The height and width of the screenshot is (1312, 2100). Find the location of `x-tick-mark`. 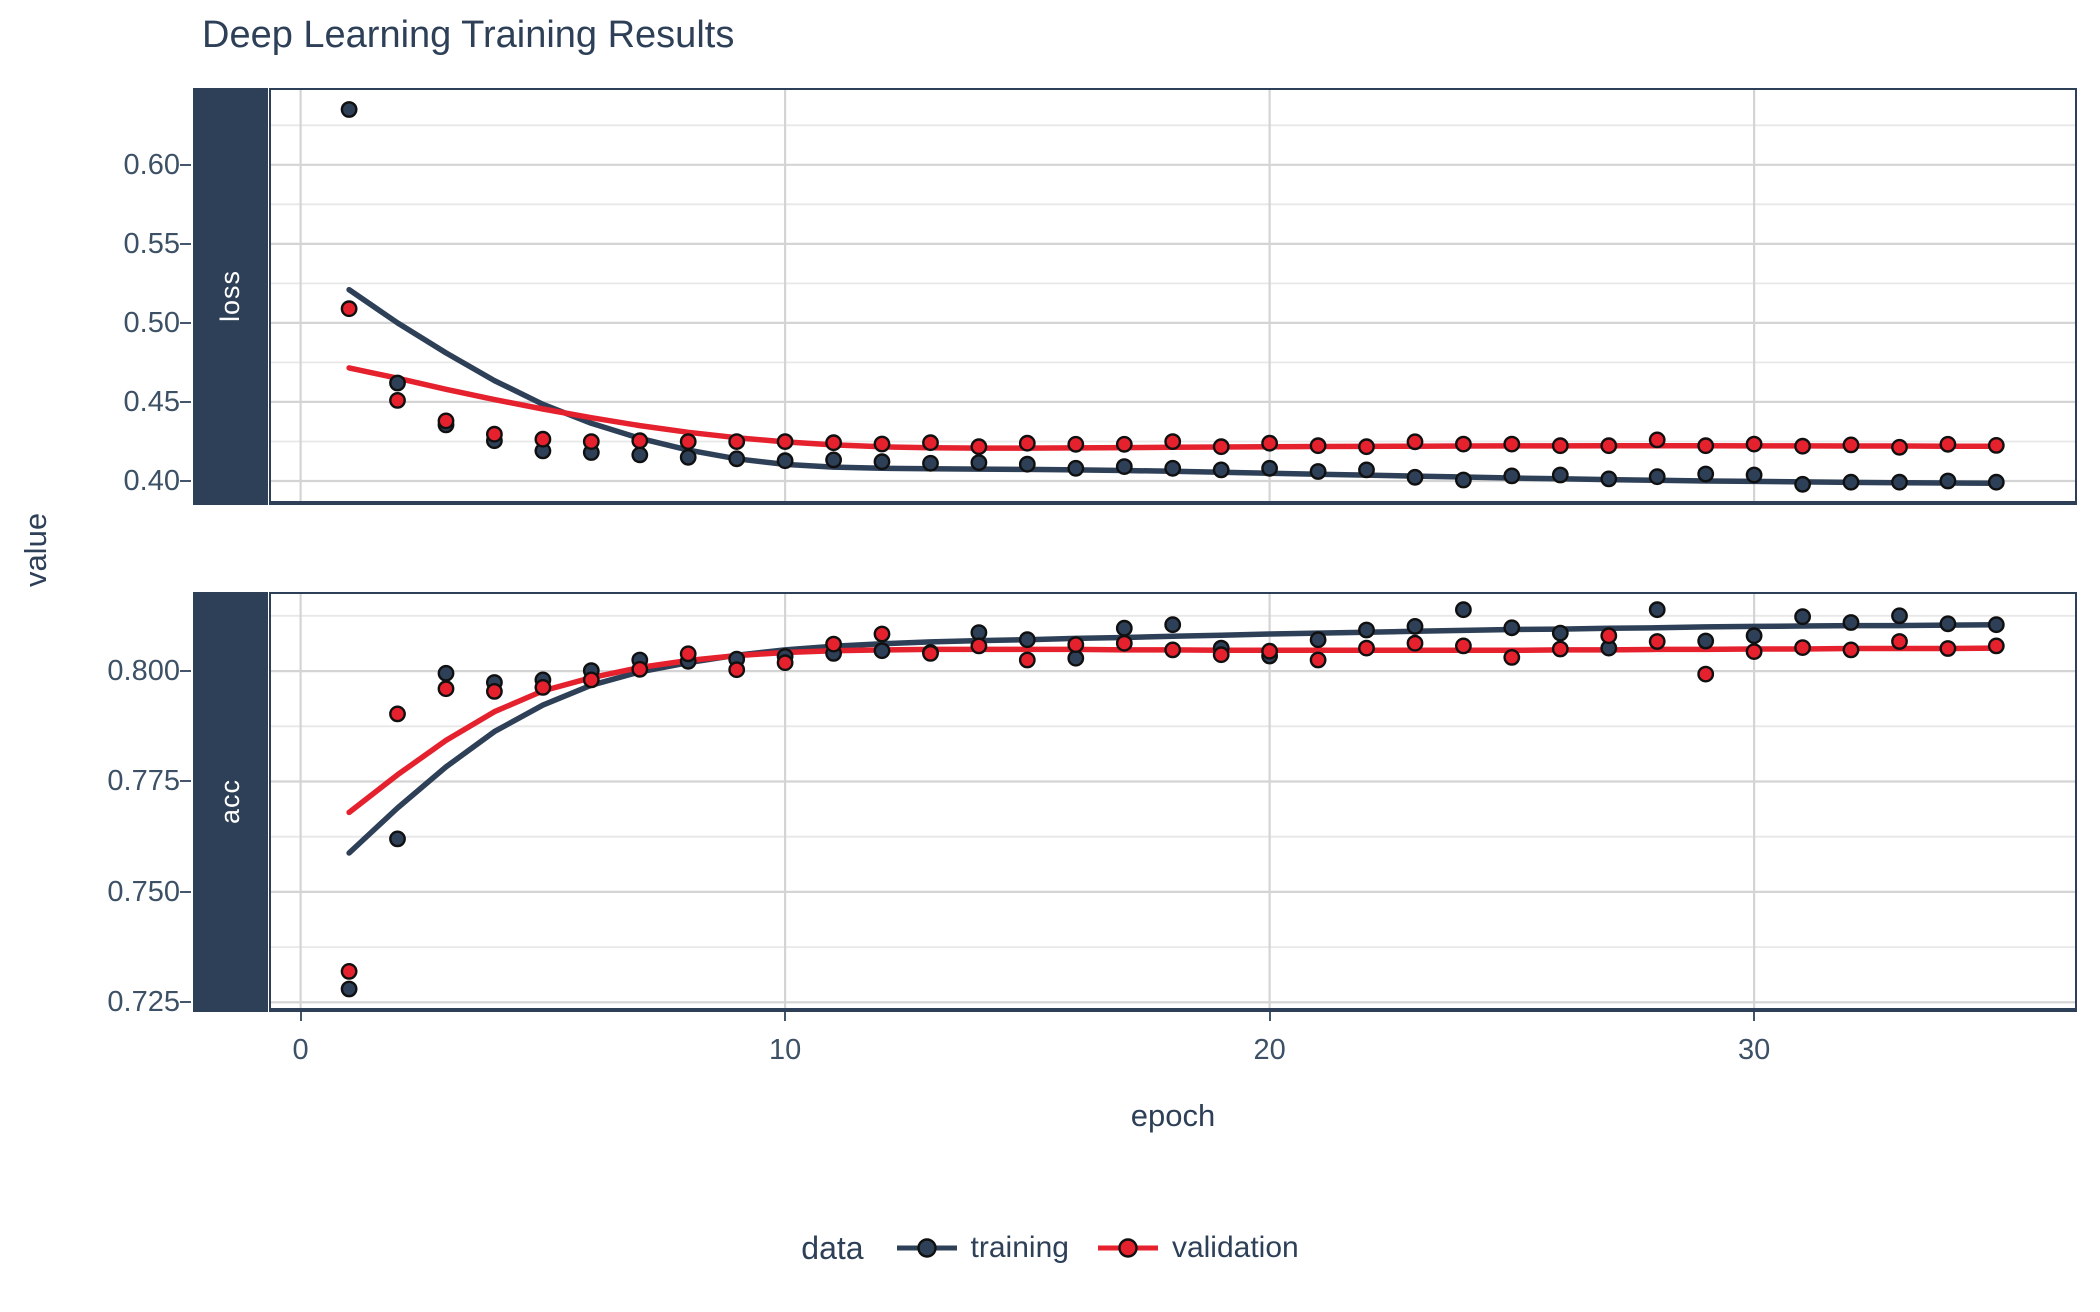

x-tick-mark is located at coordinates (785, 1016).